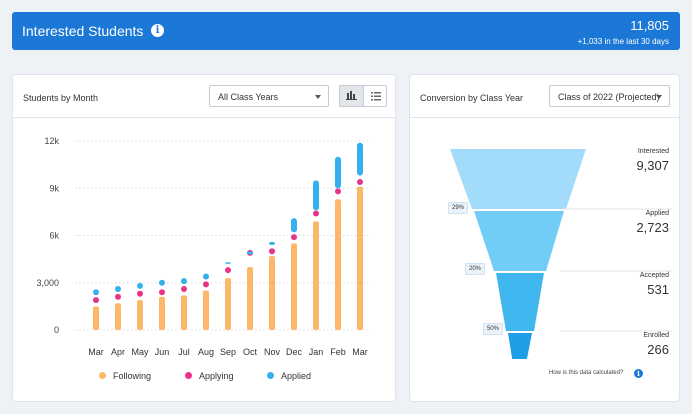 Image resolution: width=692 pixels, height=414 pixels. What do you see at coordinates (204, 96) in the screenshot?
I see `card-header: Students by Month All Class Years` at bounding box center [204, 96].